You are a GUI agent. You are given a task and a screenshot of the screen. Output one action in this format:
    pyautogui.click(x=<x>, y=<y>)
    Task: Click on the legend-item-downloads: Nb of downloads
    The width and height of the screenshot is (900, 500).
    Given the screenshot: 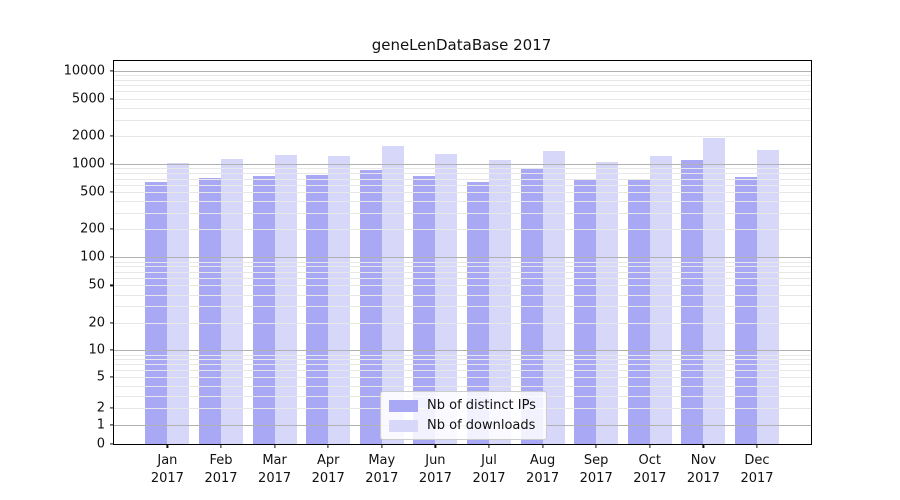 What is the action you would take?
    pyautogui.click(x=462, y=425)
    